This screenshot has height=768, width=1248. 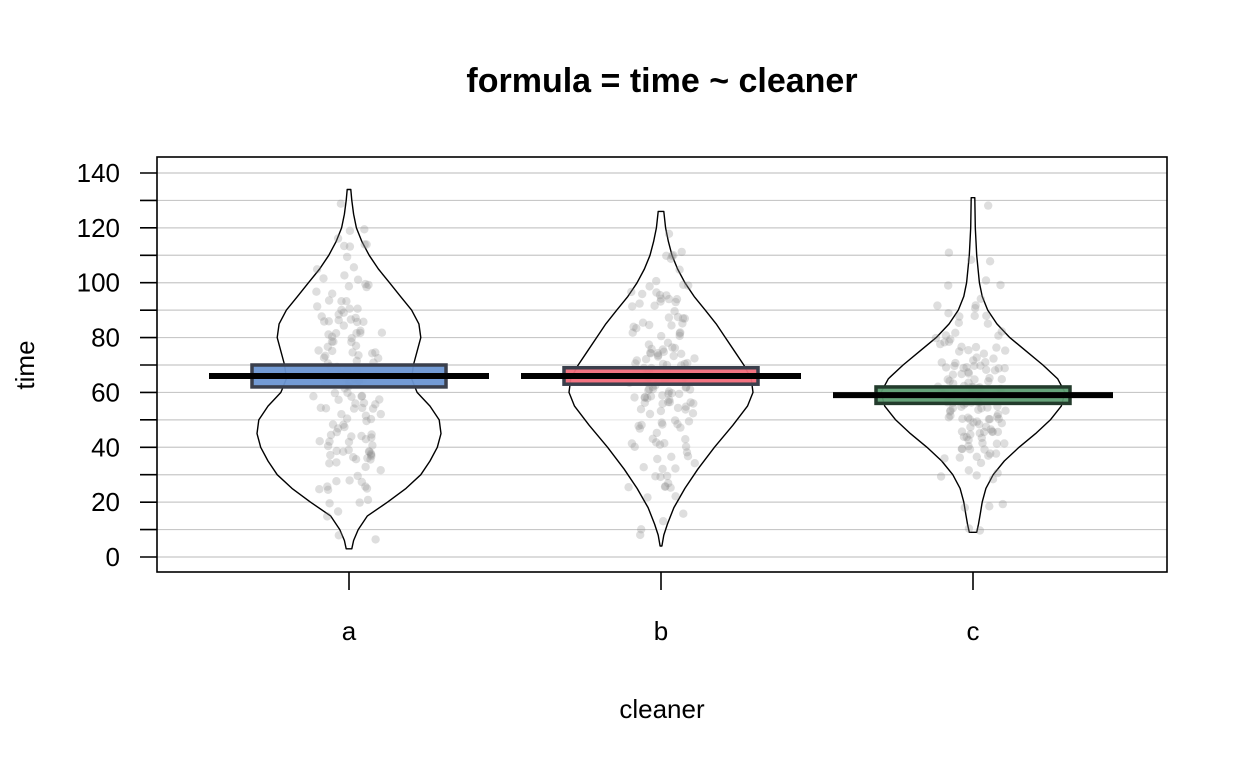 What do you see at coordinates (117, 365) in the screenshot?
I see `y-axis: 0 20 40 60 80 100 120 140` at bounding box center [117, 365].